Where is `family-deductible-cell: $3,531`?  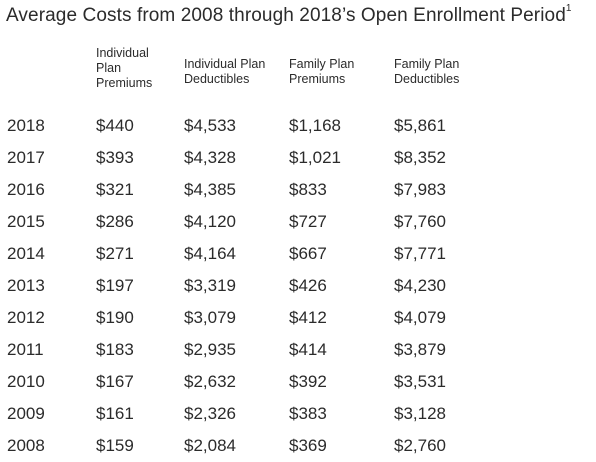 family-deductible-cell: $3,531 is located at coordinates (420, 381).